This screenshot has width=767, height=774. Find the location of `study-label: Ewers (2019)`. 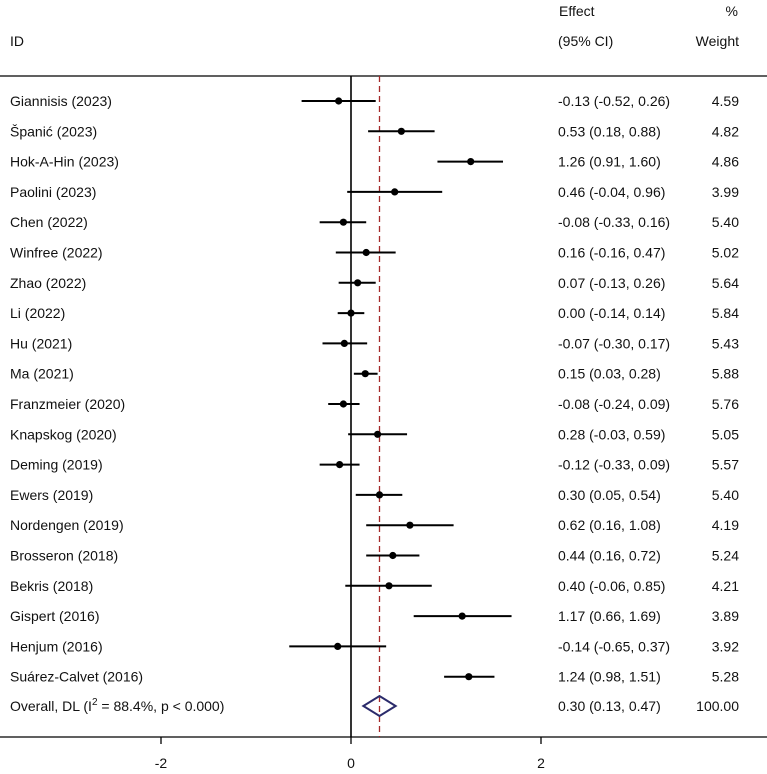

study-label: Ewers (2019) is located at coordinates (51, 495).